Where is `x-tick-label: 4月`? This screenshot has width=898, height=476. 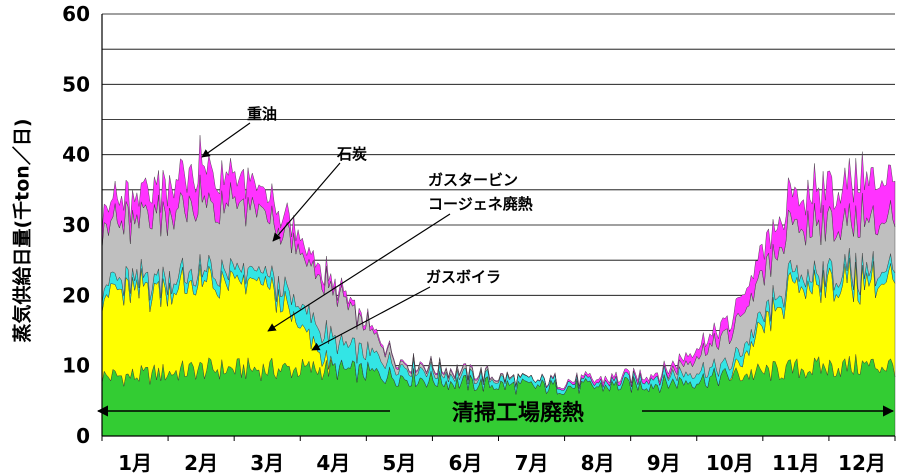 x-tick-label: 4月 is located at coordinates (333, 463).